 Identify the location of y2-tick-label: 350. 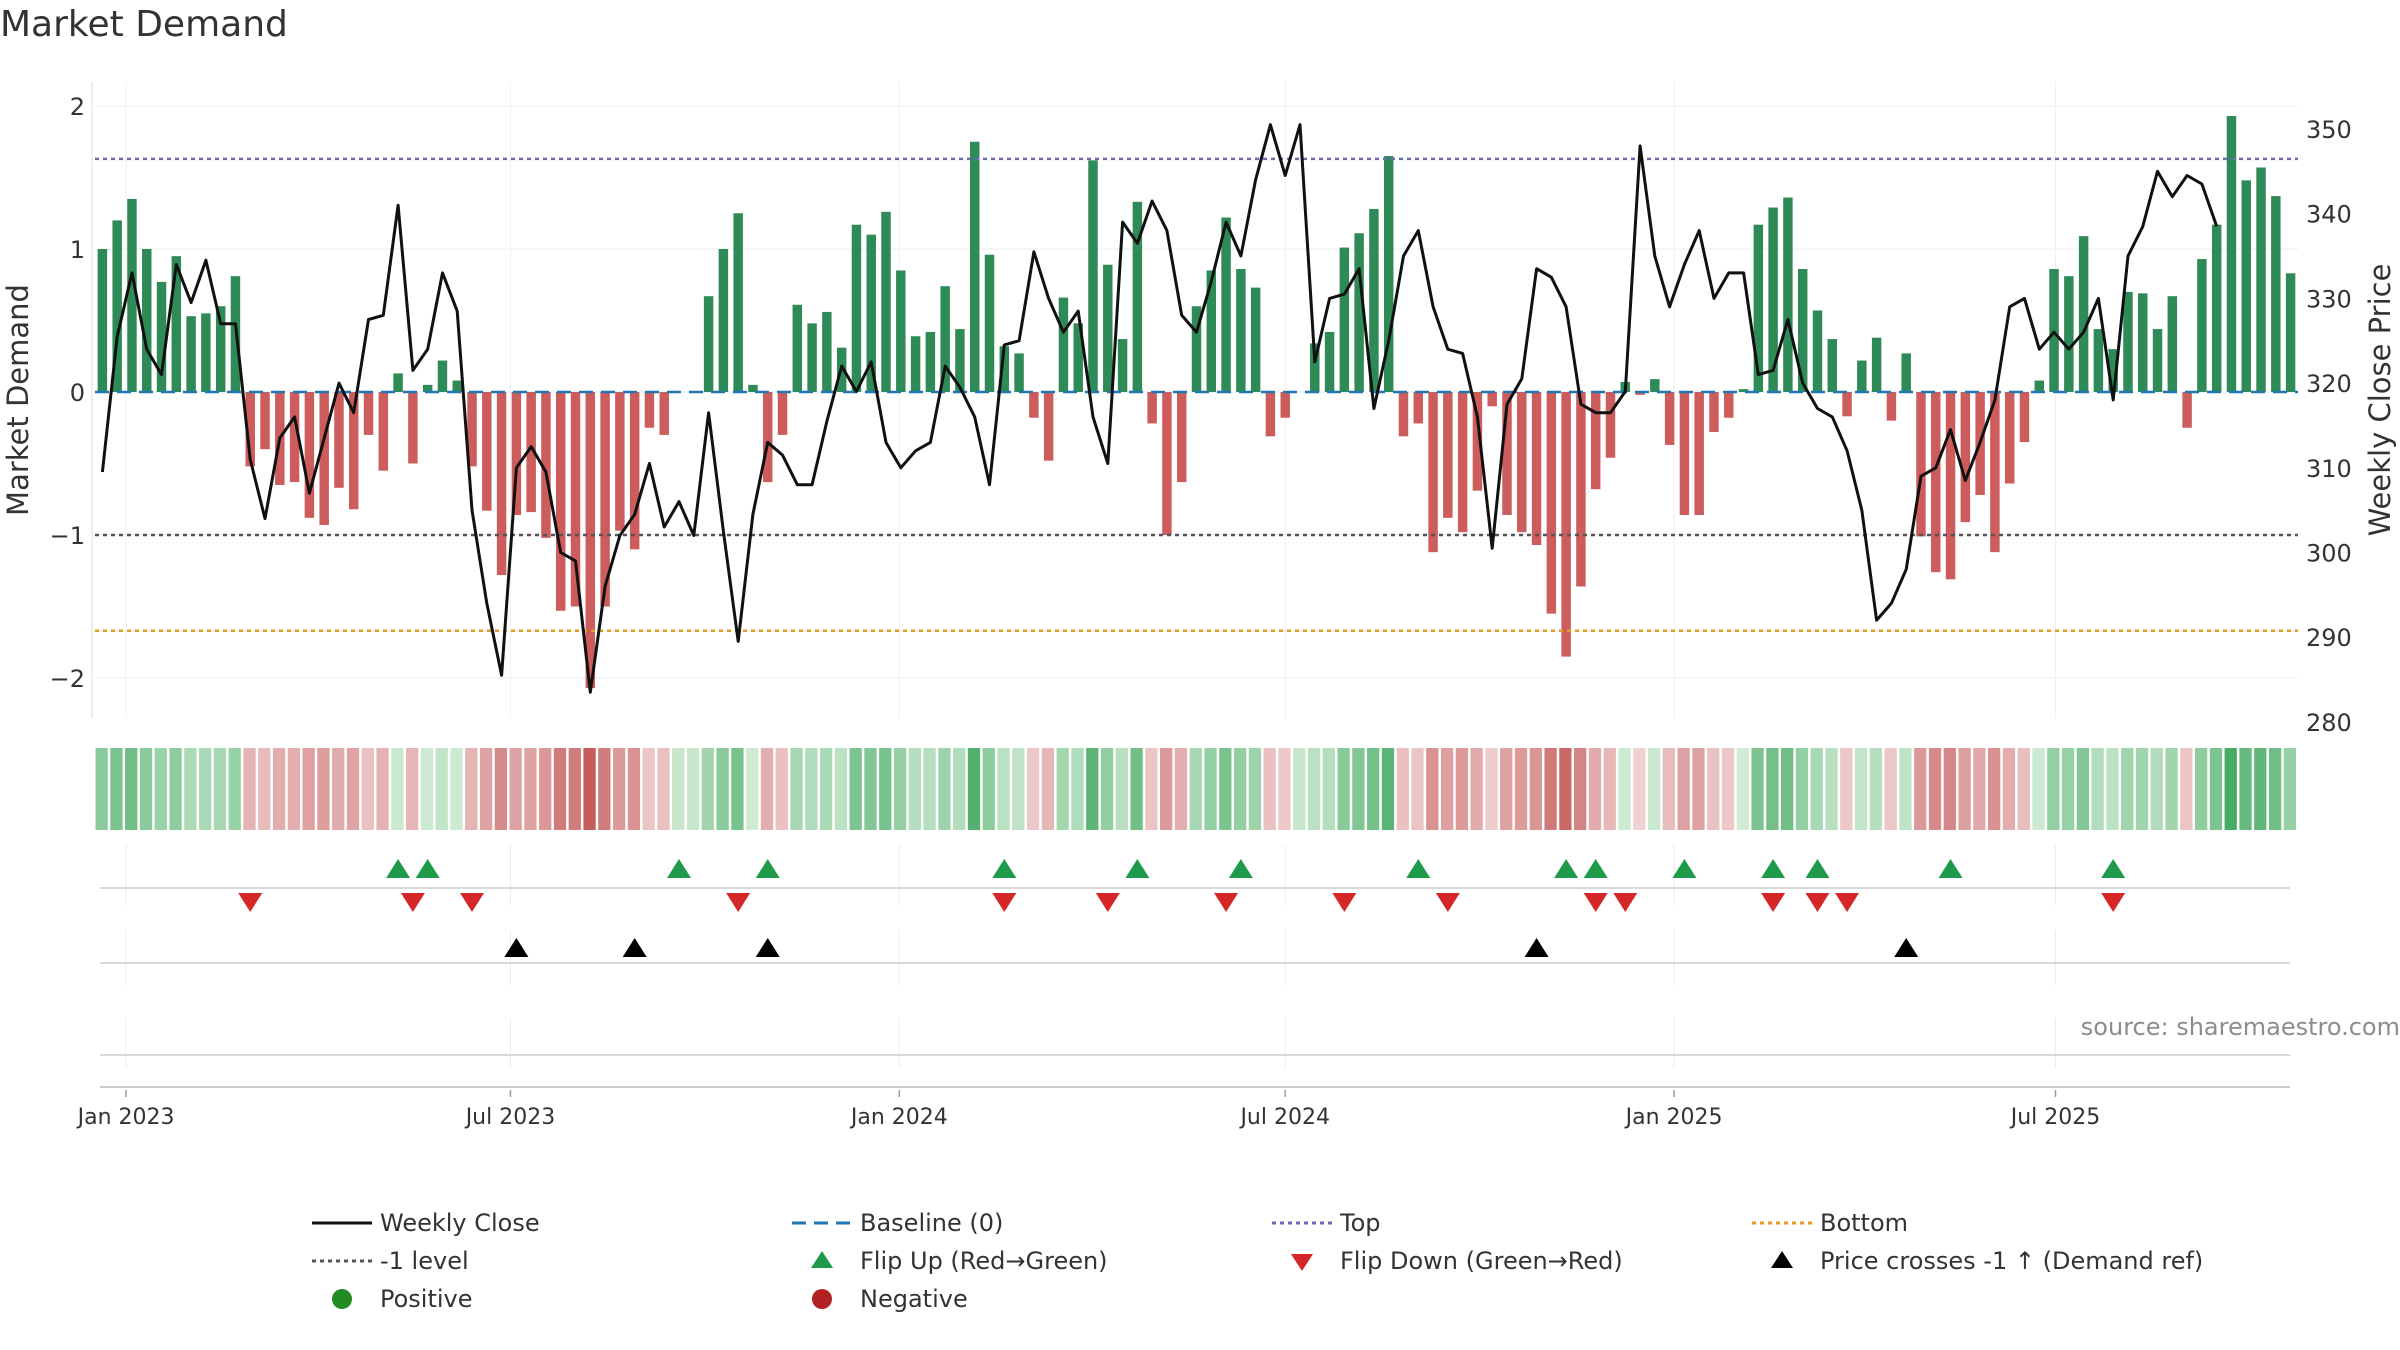
(2329, 130).